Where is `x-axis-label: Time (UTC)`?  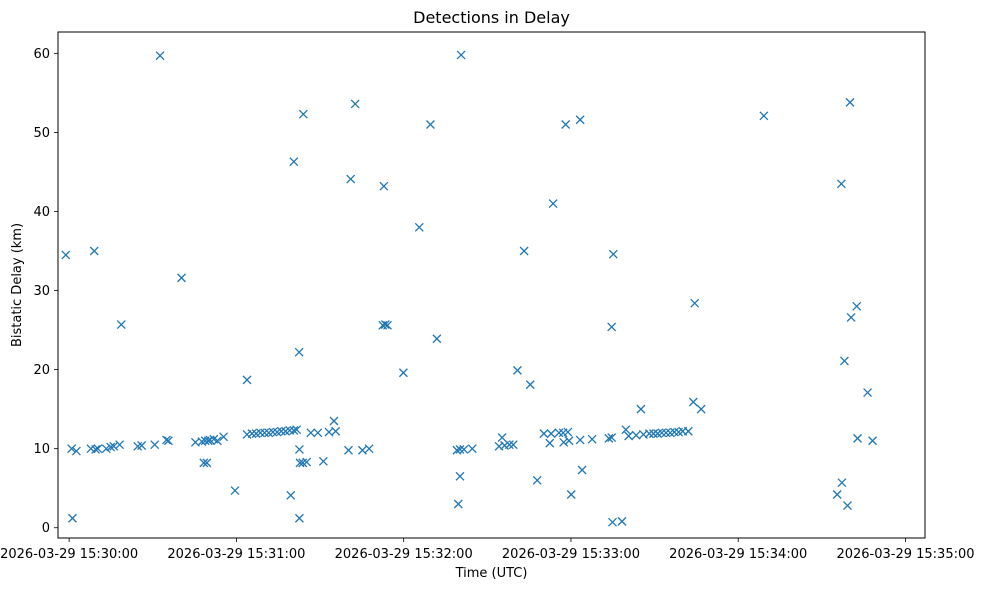
x-axis-label: Time (UTC) is located at coordinates (491, 573).